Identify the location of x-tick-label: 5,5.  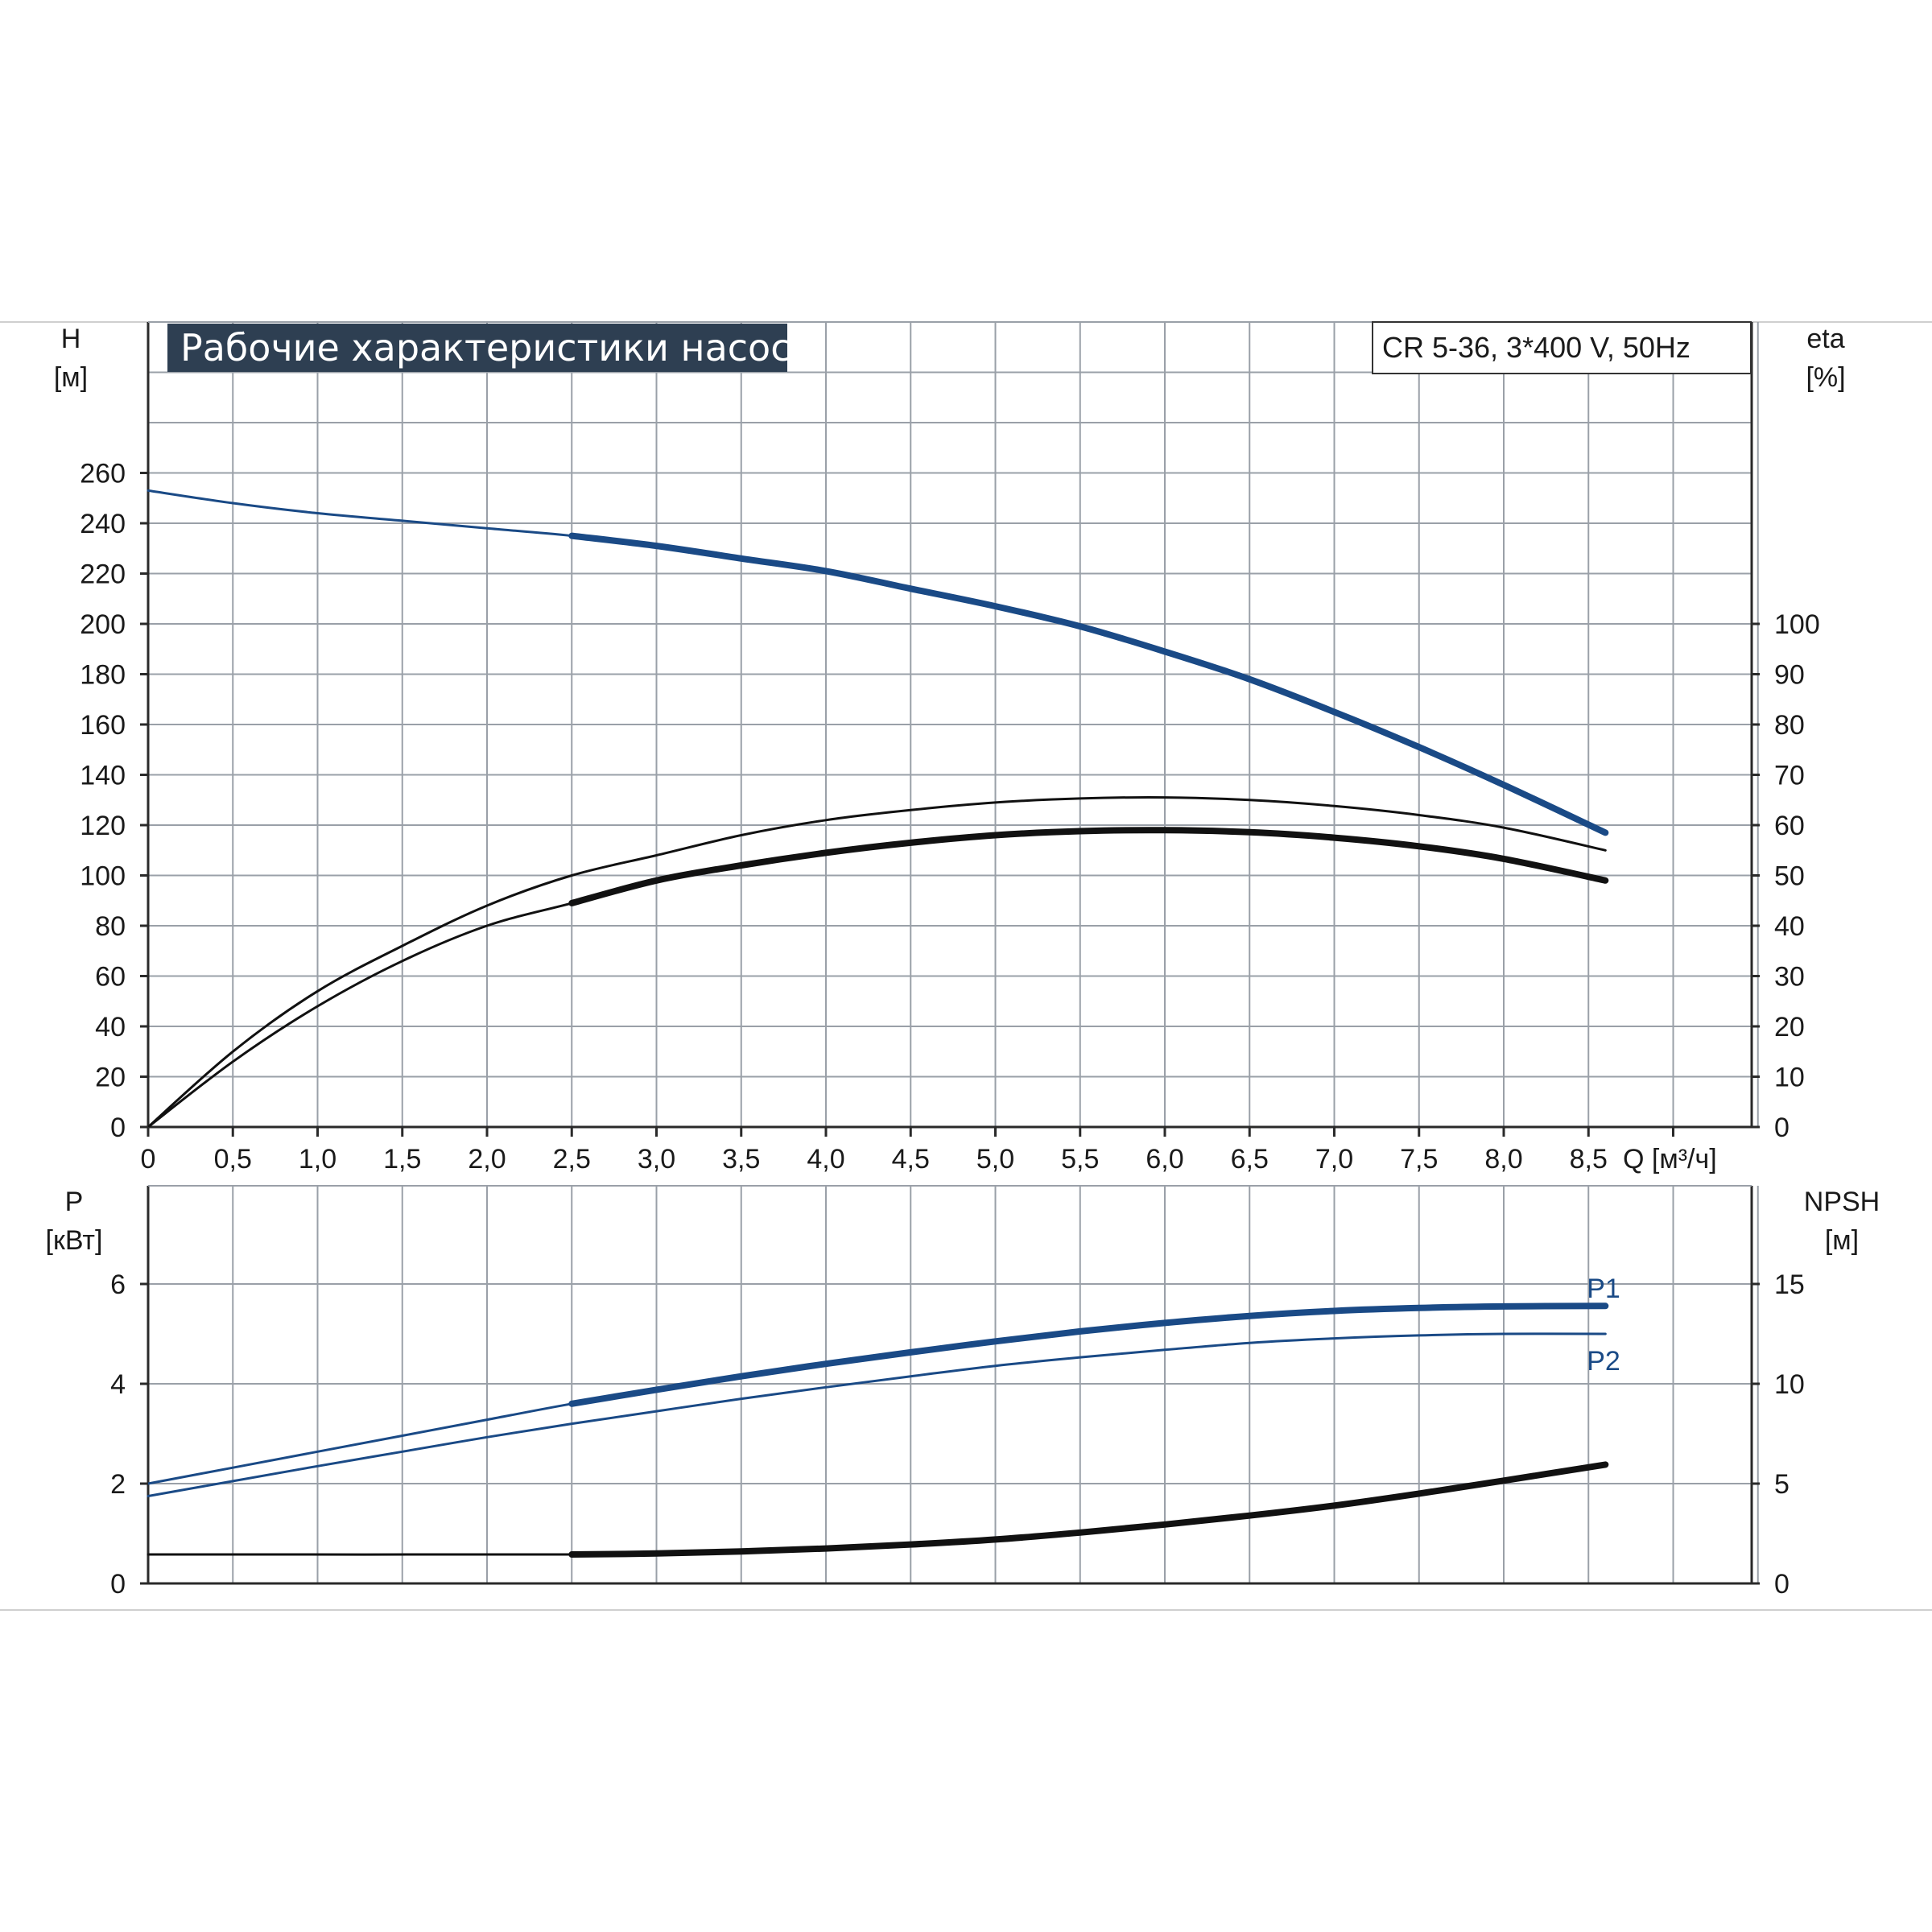
(1080, 1159).